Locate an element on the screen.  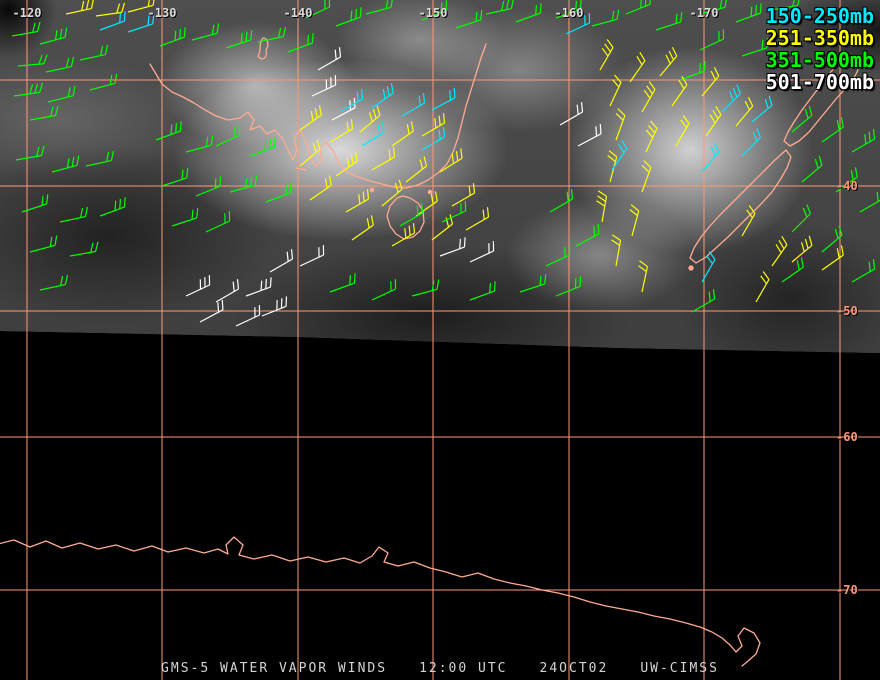
longitude-label: -160 is located at coordinates (569, 13).